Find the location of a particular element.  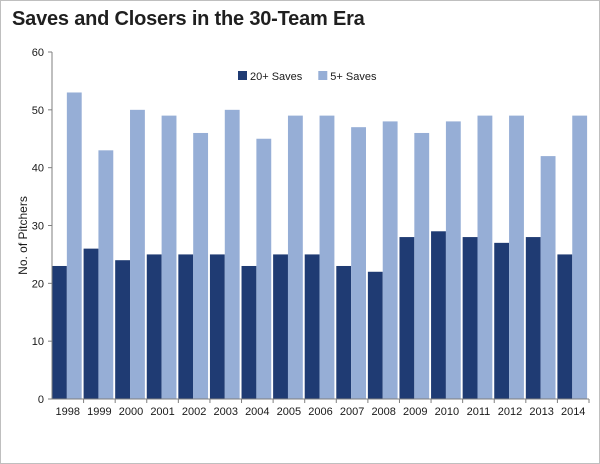

y-tick-label: 60 is located at coordinates (38, 53).